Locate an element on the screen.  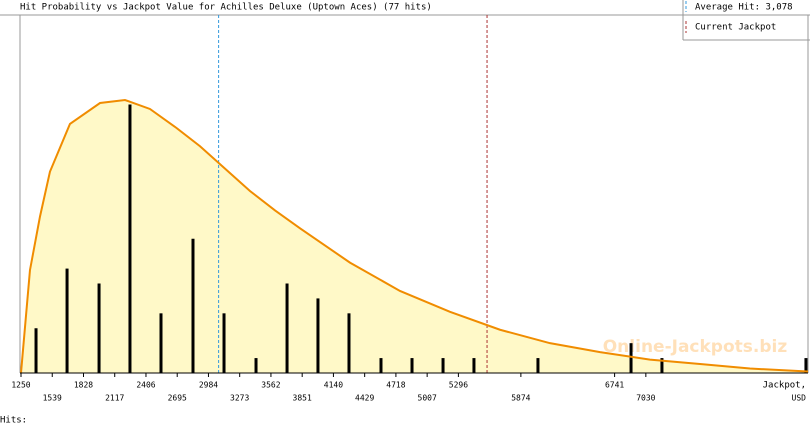
x-tick-label: 5007 is located at coordinates (427, 398).